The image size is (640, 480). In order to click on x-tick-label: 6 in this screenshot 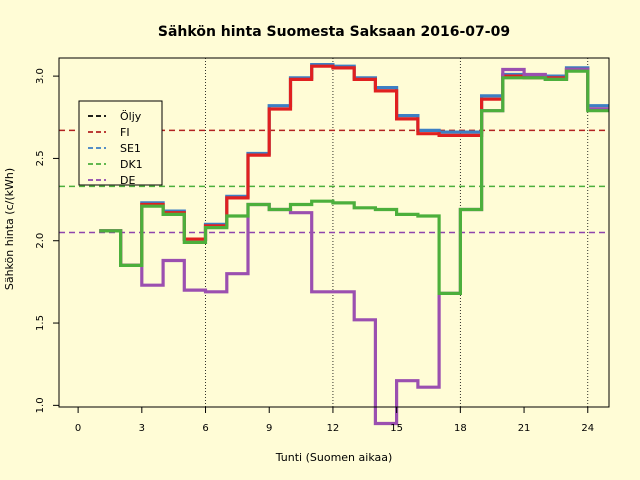, I will do `click(205, 428)`.